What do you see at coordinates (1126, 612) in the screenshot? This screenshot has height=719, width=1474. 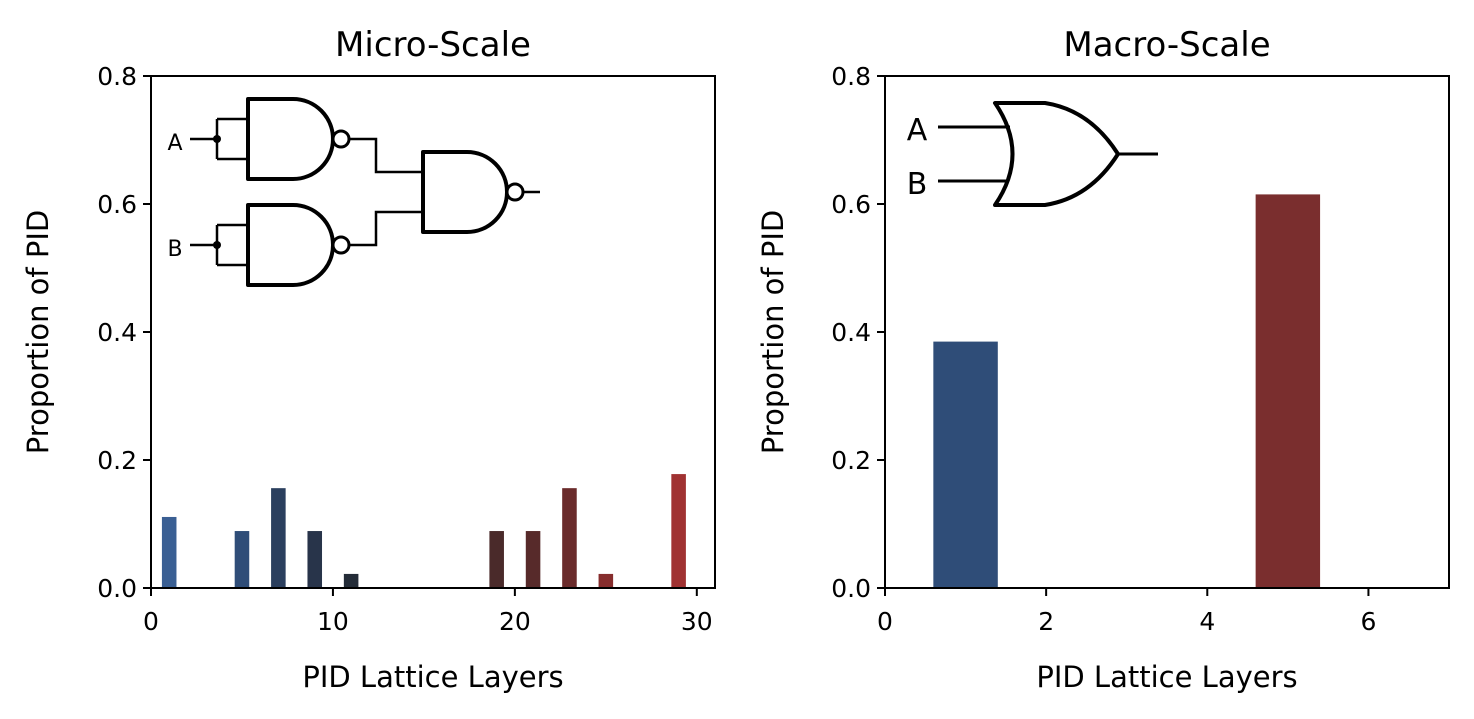 I see `x-axis-ticks: 0 2 4 6` at bounding box center [1126, 612].